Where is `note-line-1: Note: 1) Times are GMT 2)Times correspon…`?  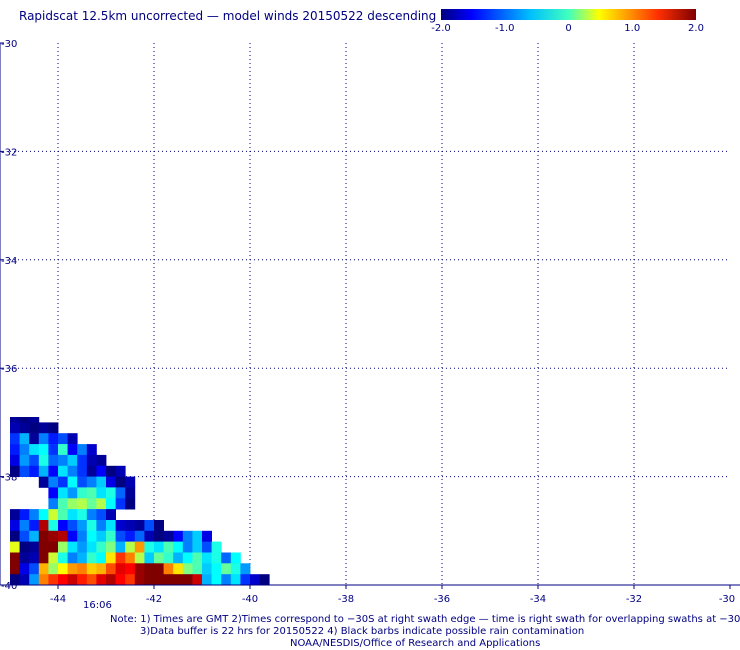
note-line-1: Note: 1) Times are GMT 2)Times correspon… is located at coordinates (425, 619).